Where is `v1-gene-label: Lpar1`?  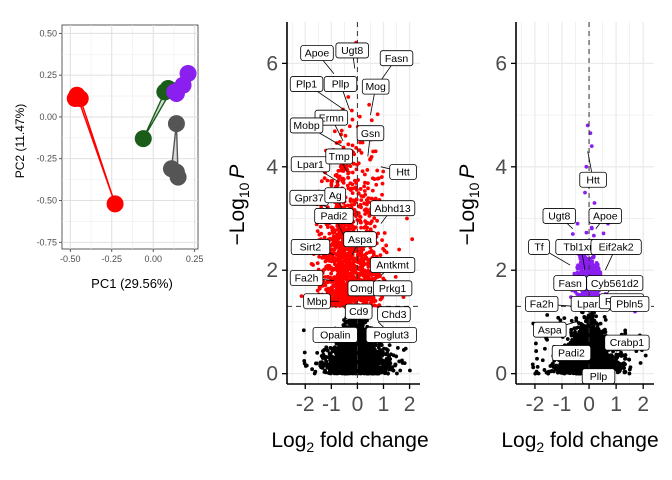
v1-gene-label: Lpar1 is located at coordinates (310, 165).